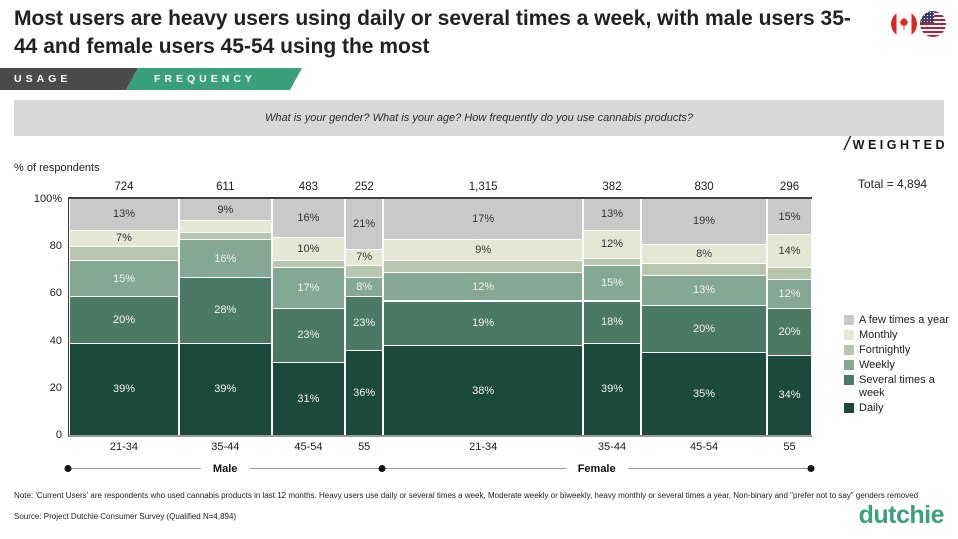 This screenshot has height=539, width=958. I want to click on legend-label: Several times a week, so click(897, 386).